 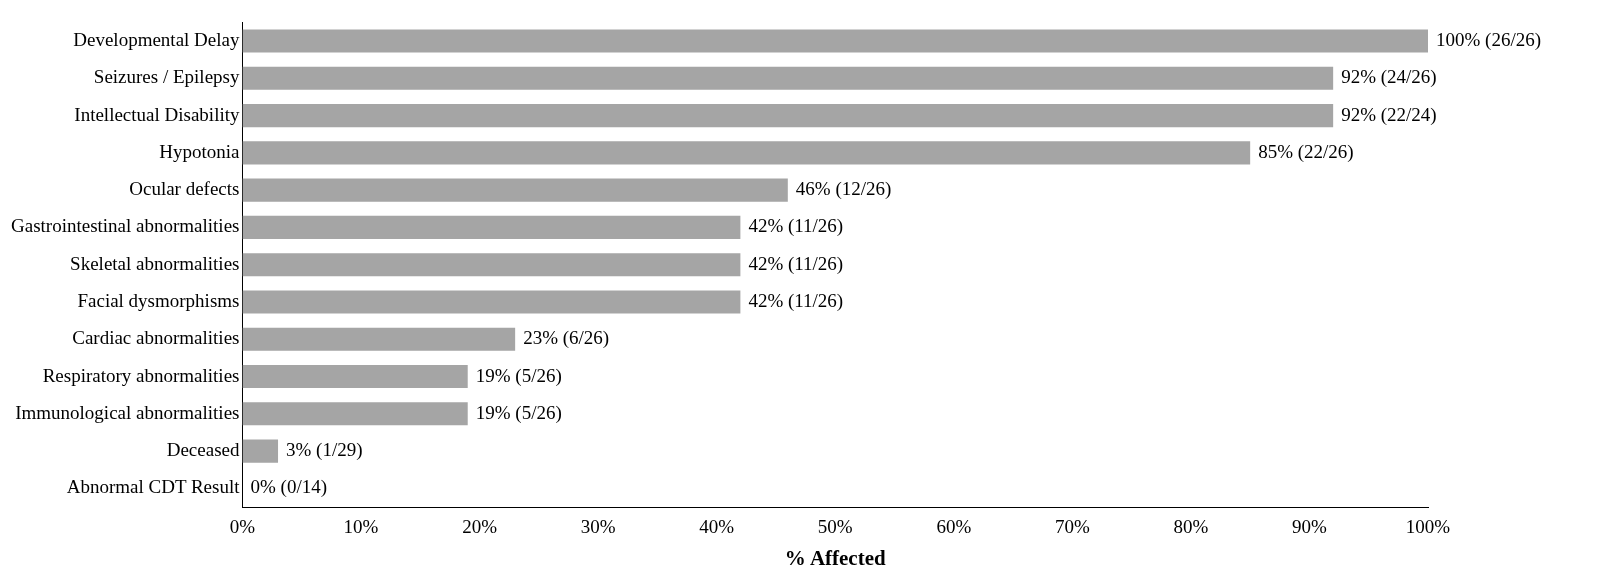 What do you see at coordinates (835, 527) in the screenshot?
I see `x-tick-label: 50%` at bounding box center [835, 527].